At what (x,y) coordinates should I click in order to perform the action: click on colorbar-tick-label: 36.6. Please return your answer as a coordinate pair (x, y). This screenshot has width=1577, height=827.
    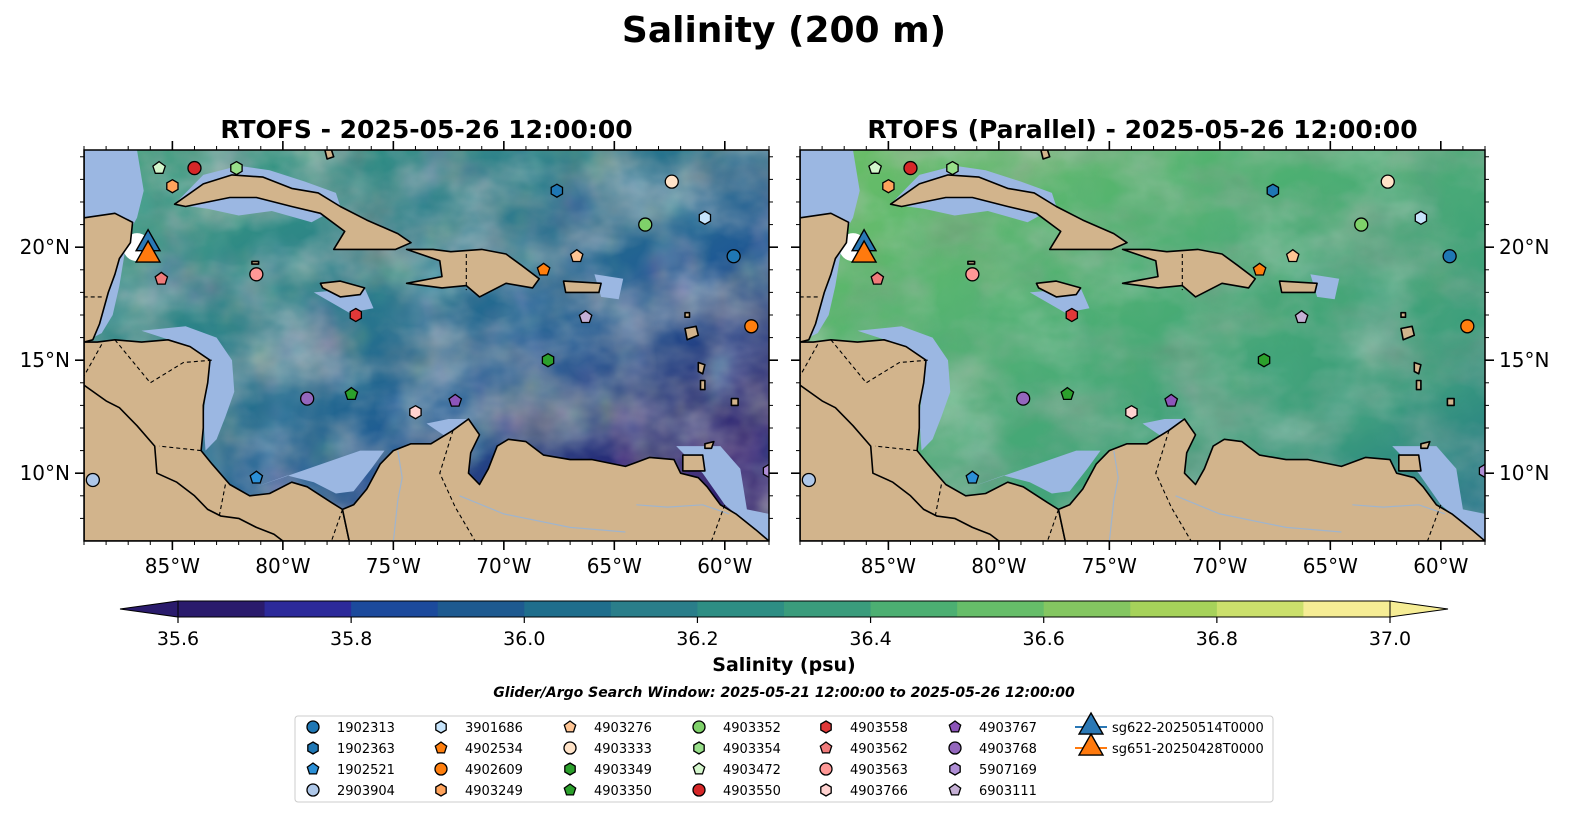
    Looking at the image, I should click on (1044, 639).